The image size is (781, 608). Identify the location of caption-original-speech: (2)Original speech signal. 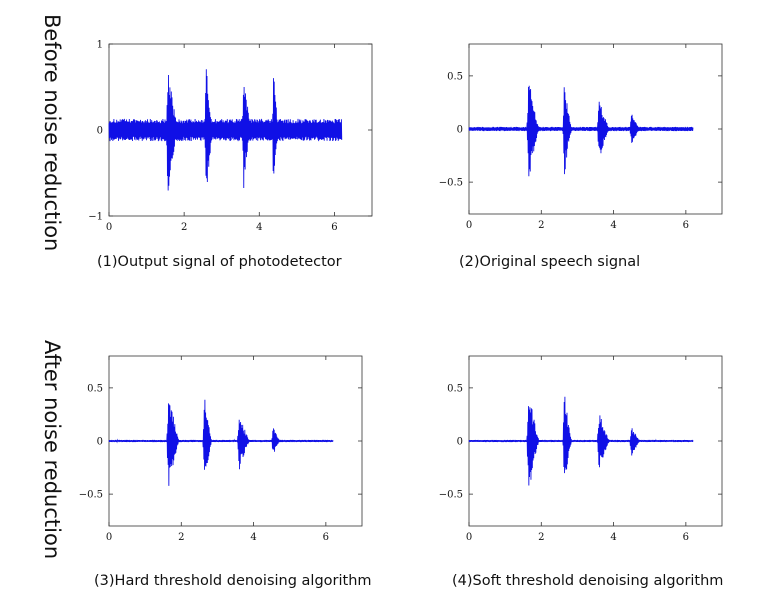
(550, 262).